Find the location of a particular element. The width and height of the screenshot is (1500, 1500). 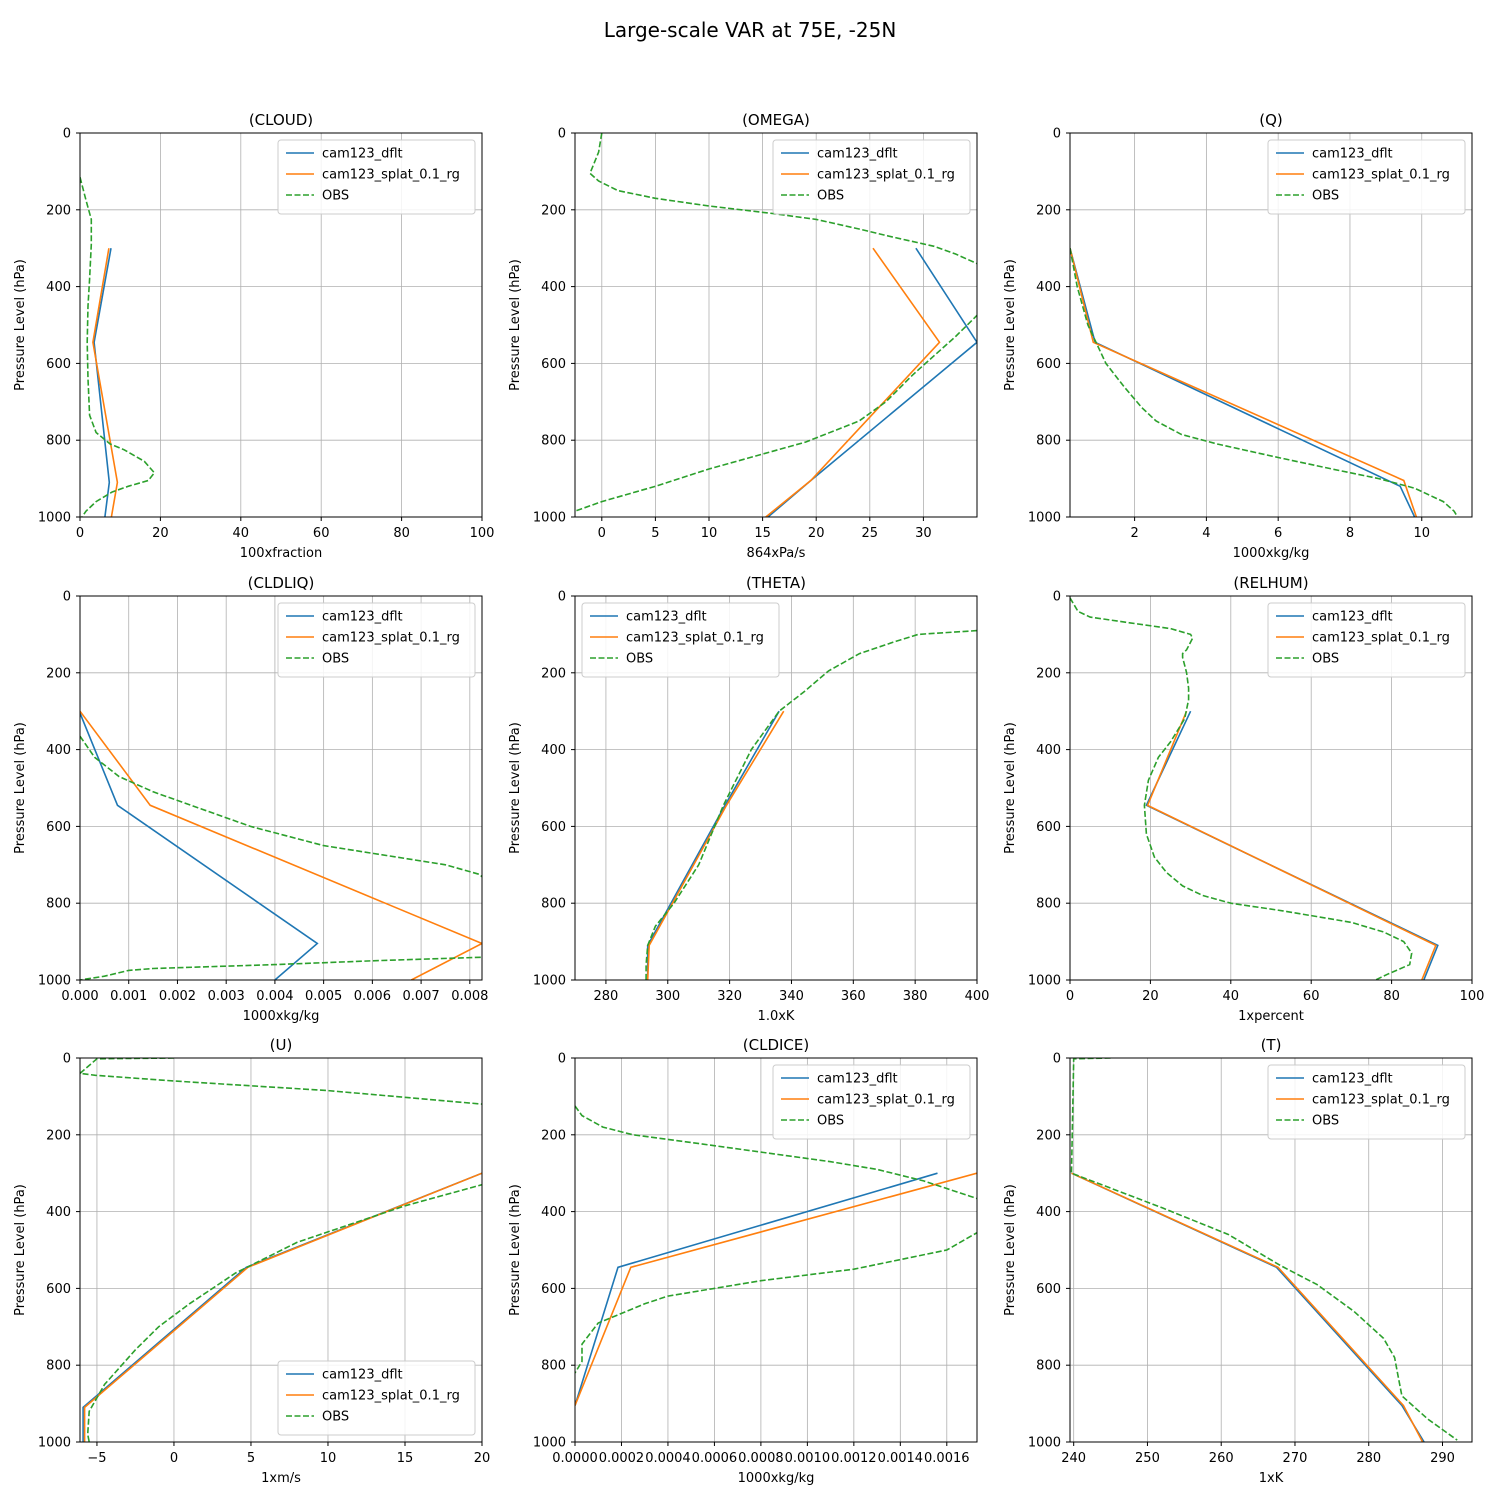

x-tick-label: 300 is located at coordinates (667, 996).